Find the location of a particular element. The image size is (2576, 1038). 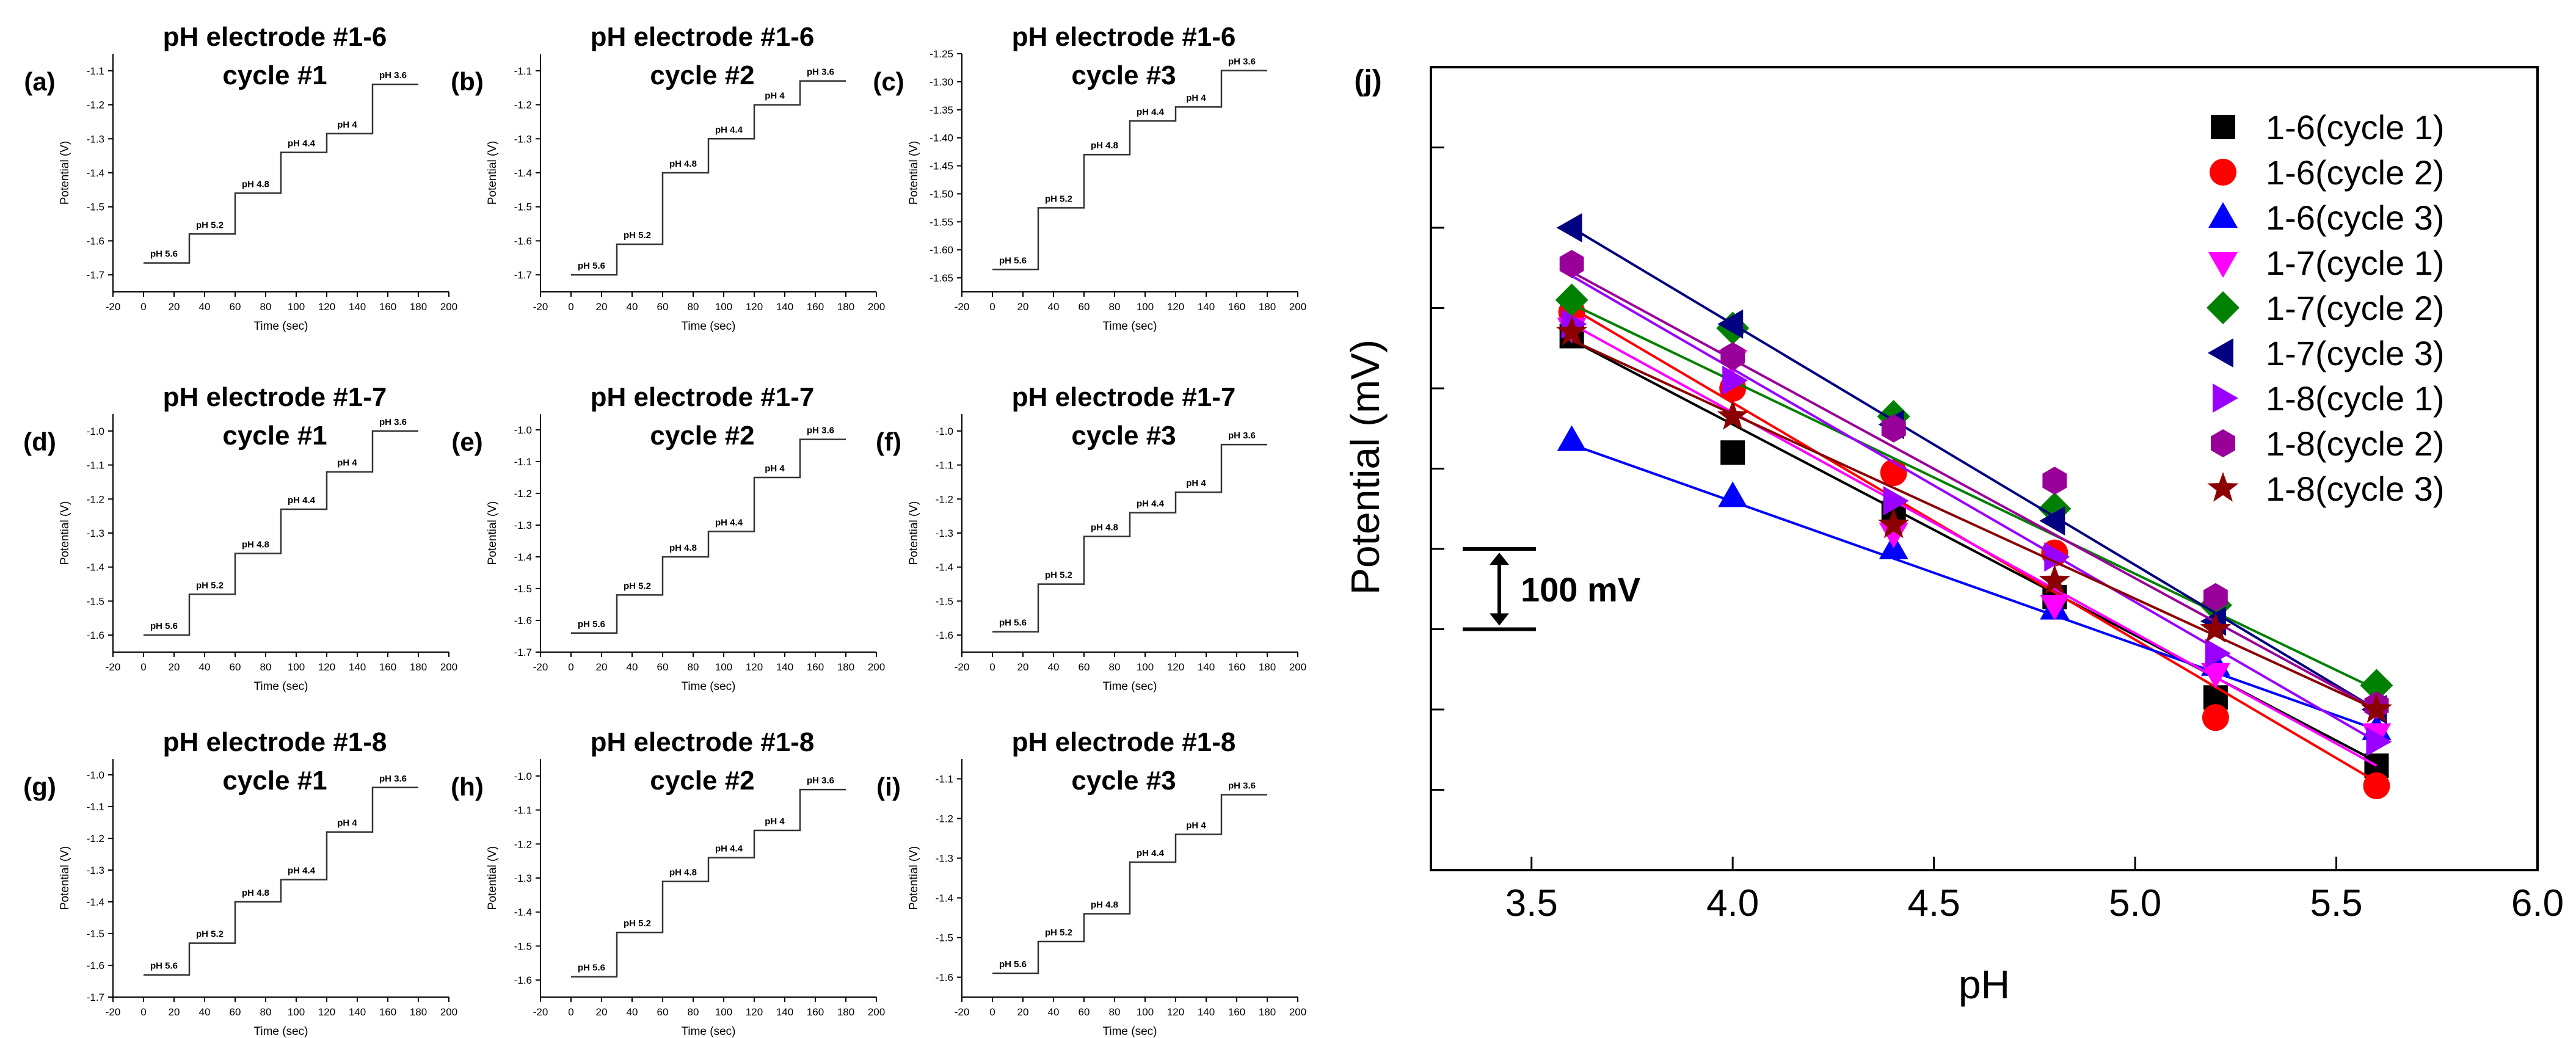

y-tick-label: -1.30 is located at coordinates (941, 82).